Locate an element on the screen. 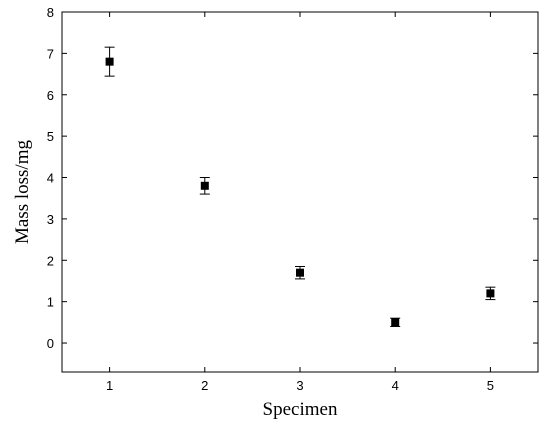  y-tick-label: 1 is located at coordinates (50, 302).